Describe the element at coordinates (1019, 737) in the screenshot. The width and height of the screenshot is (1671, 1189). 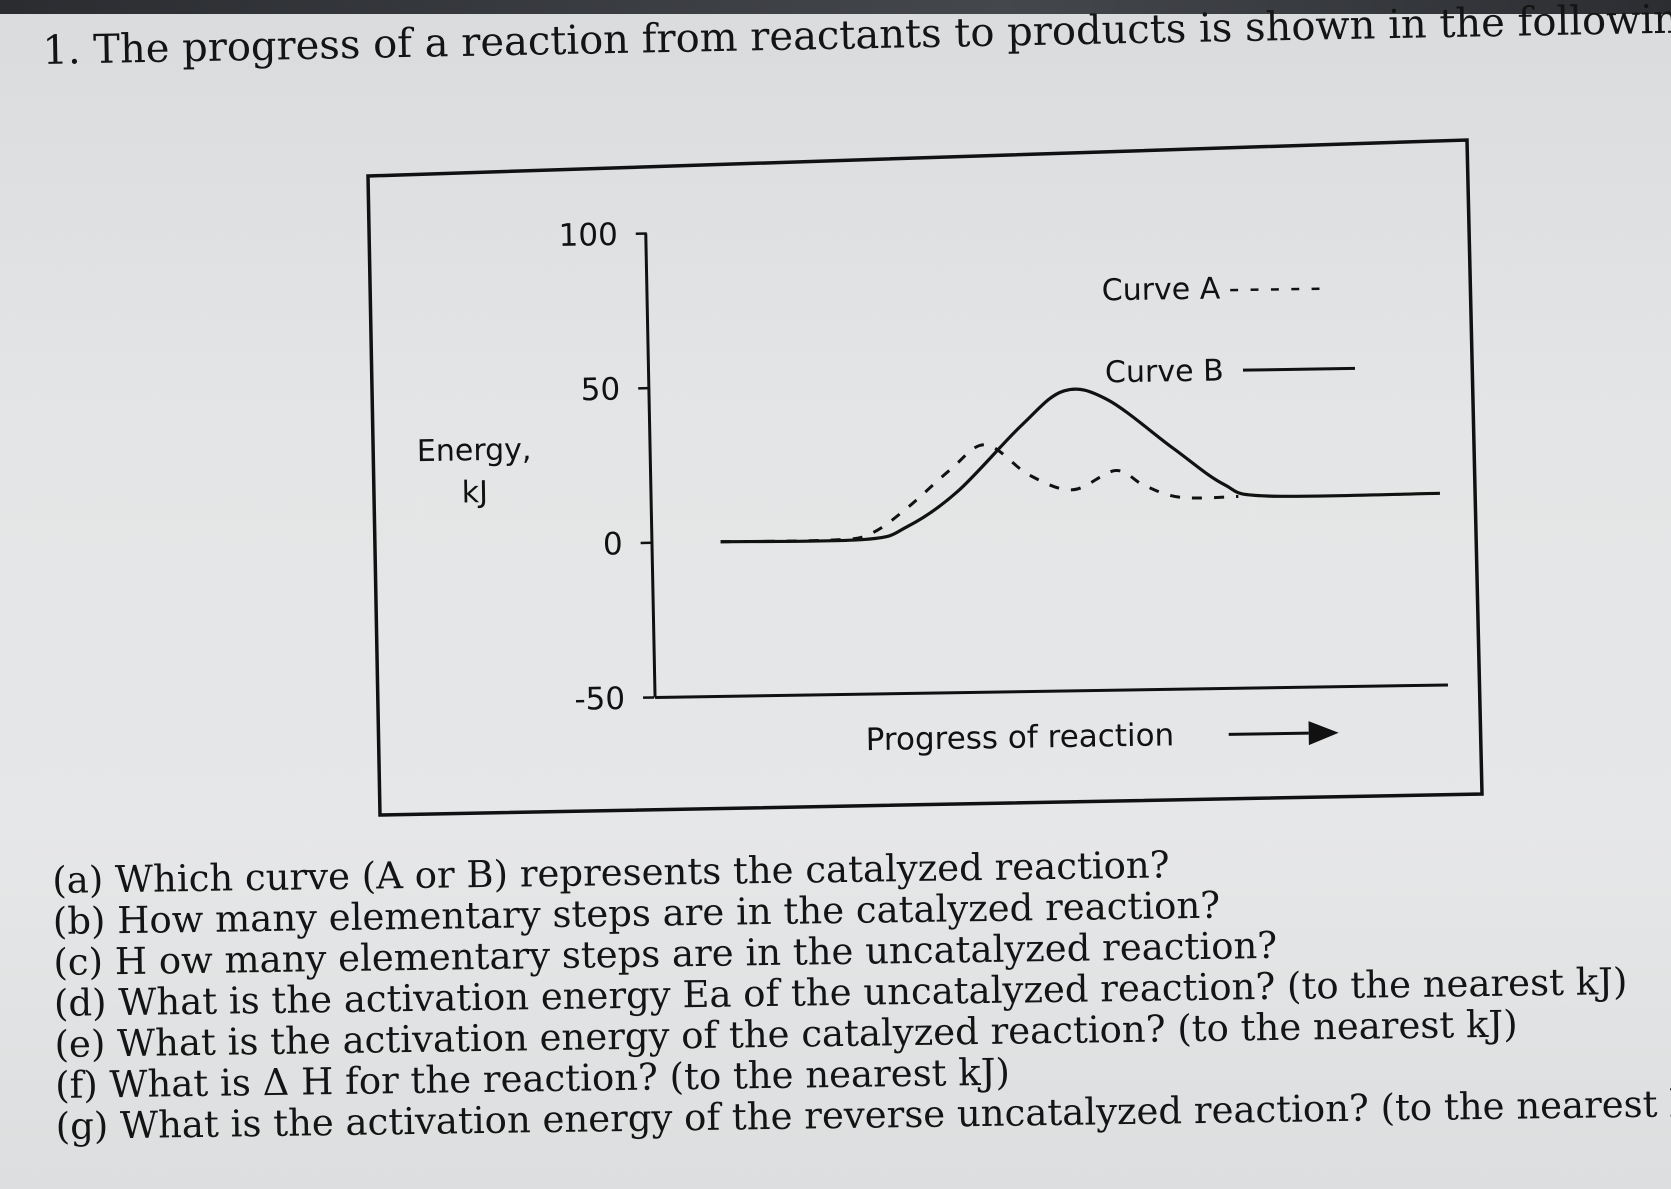
I see `x-axis-label: Progress of reaction` at that location.